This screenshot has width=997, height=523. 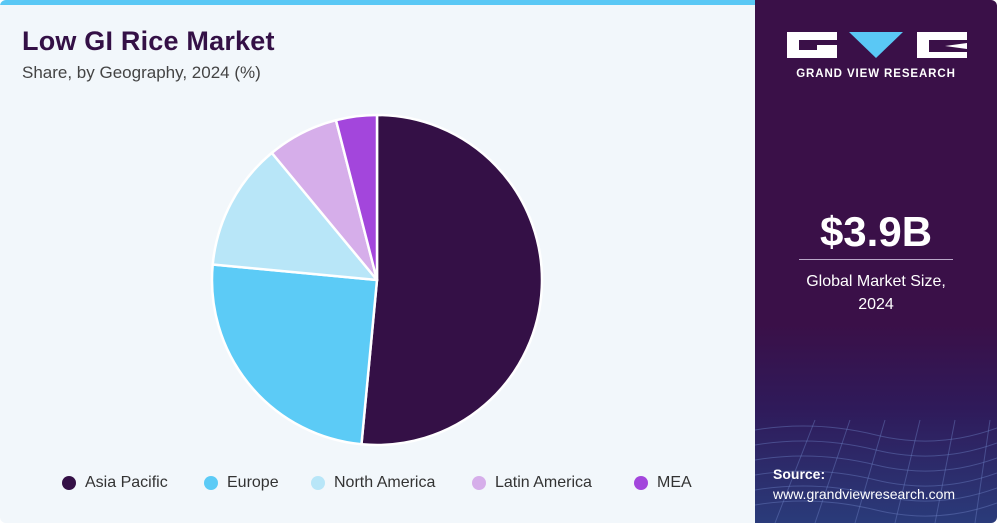 I want to click on legend-item-north-america: North America, so click(x=373, y=483).